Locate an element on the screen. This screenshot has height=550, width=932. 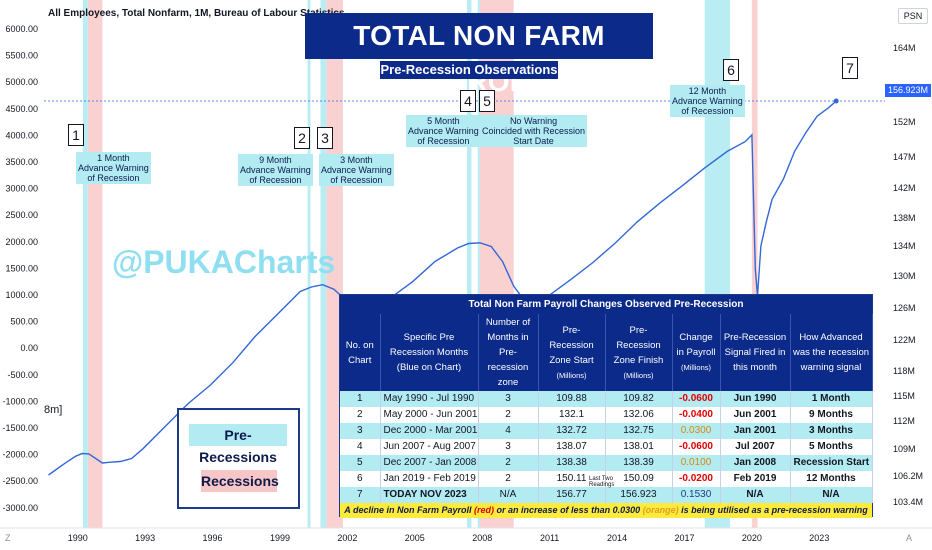
annotation-3: 3 Month Advance Warning of Recession is located at coordinates (356, 170).